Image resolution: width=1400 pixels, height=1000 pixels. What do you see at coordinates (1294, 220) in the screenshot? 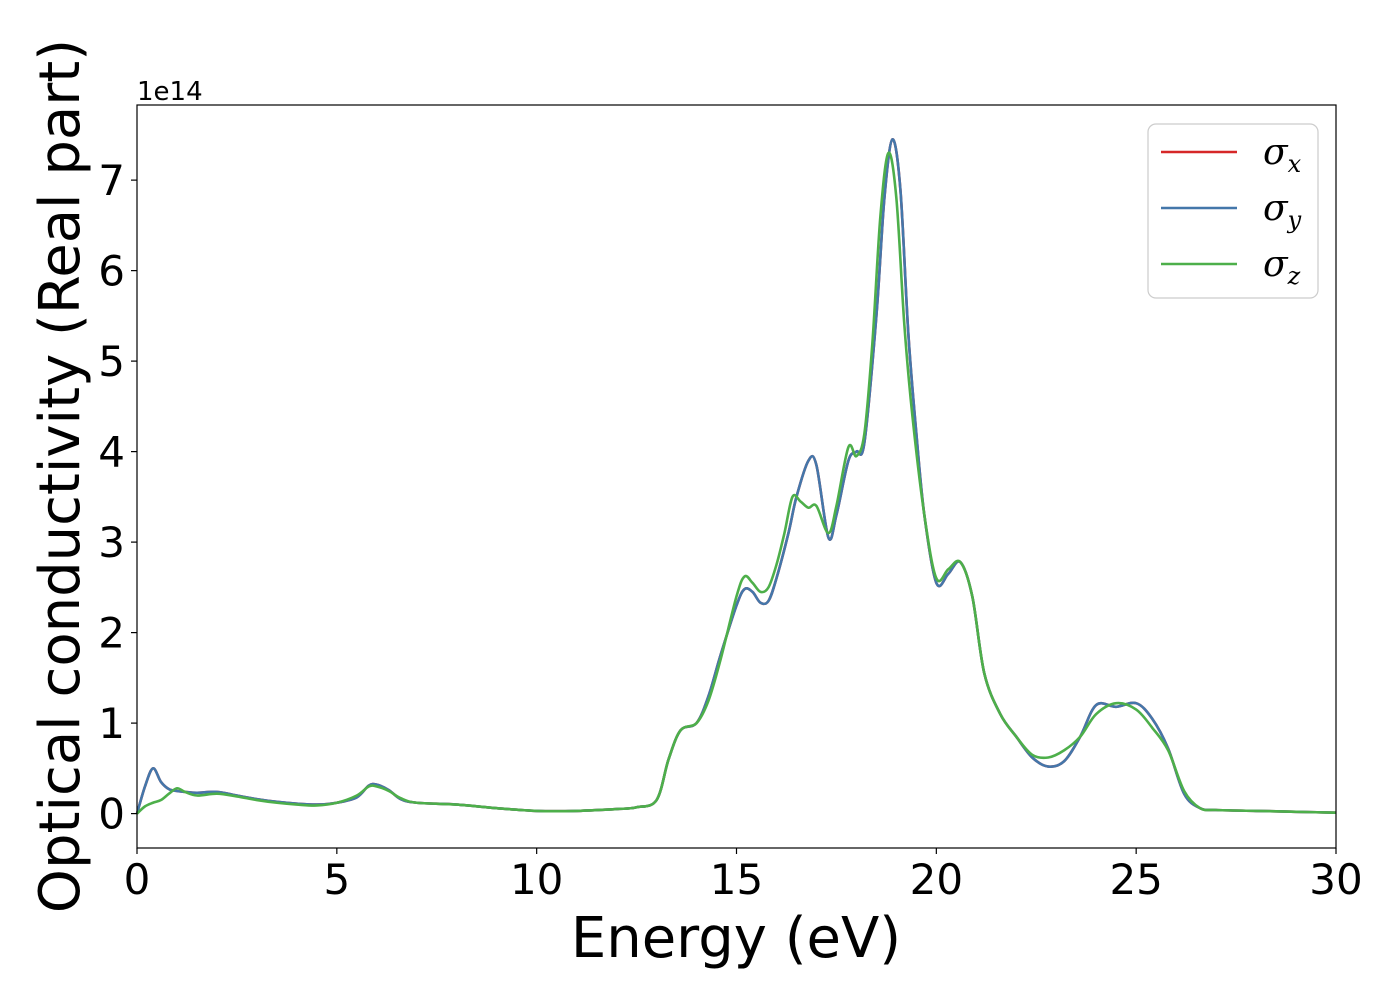
I see `legend-label-subscript: y` at bounding box center [1294, 220].